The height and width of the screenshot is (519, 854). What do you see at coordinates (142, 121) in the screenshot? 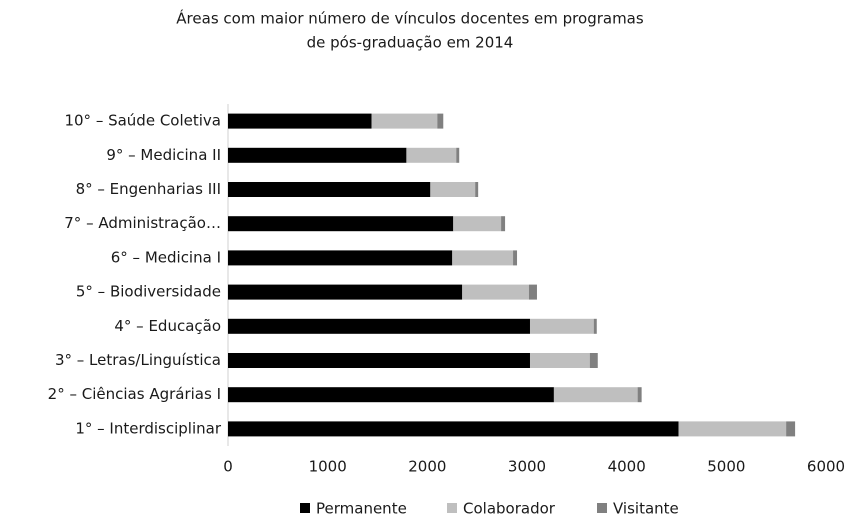
I see `y-tick-label: 10° – Saúde Coletiva` at bounding box center [142, 121].